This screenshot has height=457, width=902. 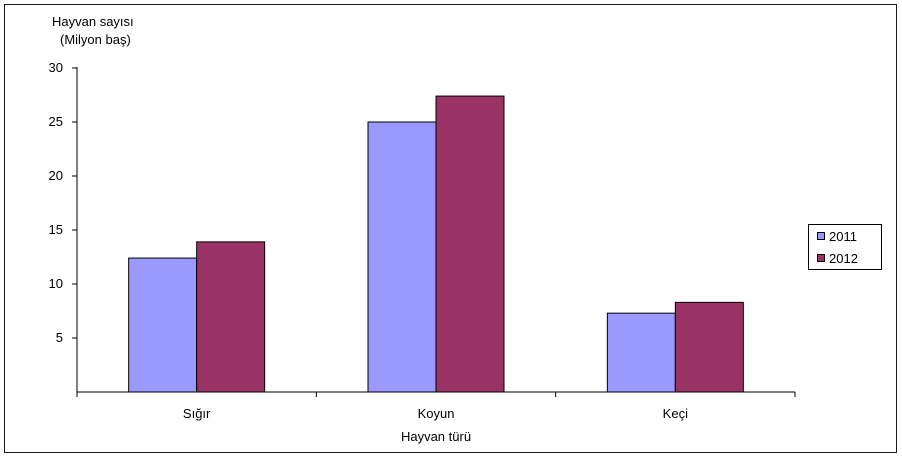 I want to click on y-tick-label-25: 25, so click(x=56, y=121).